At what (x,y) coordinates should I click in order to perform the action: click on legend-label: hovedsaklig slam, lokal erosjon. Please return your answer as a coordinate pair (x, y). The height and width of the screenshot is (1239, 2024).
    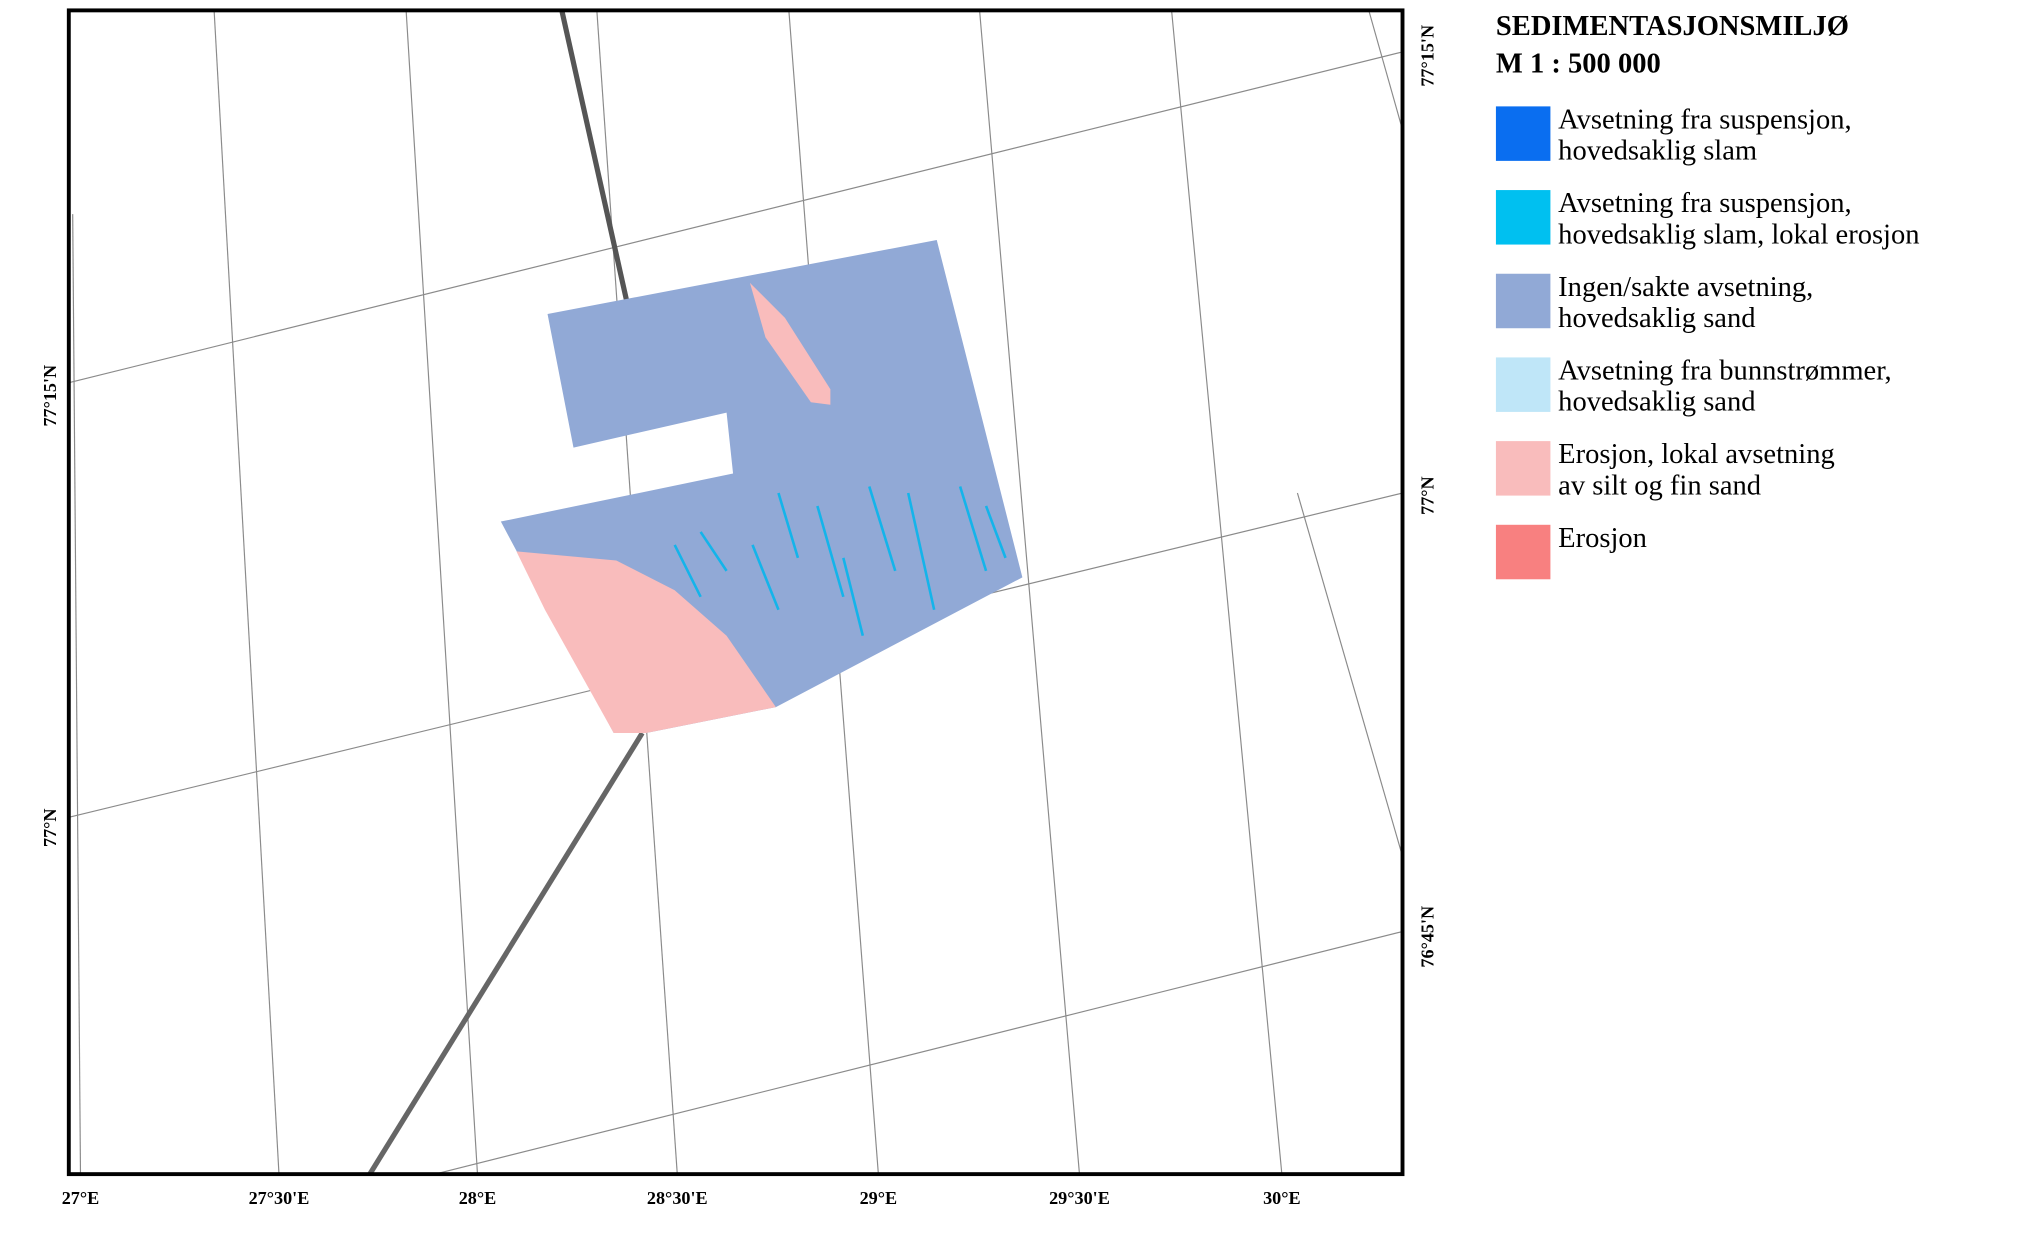
    Looking at the image, I should click on (1738, 234).